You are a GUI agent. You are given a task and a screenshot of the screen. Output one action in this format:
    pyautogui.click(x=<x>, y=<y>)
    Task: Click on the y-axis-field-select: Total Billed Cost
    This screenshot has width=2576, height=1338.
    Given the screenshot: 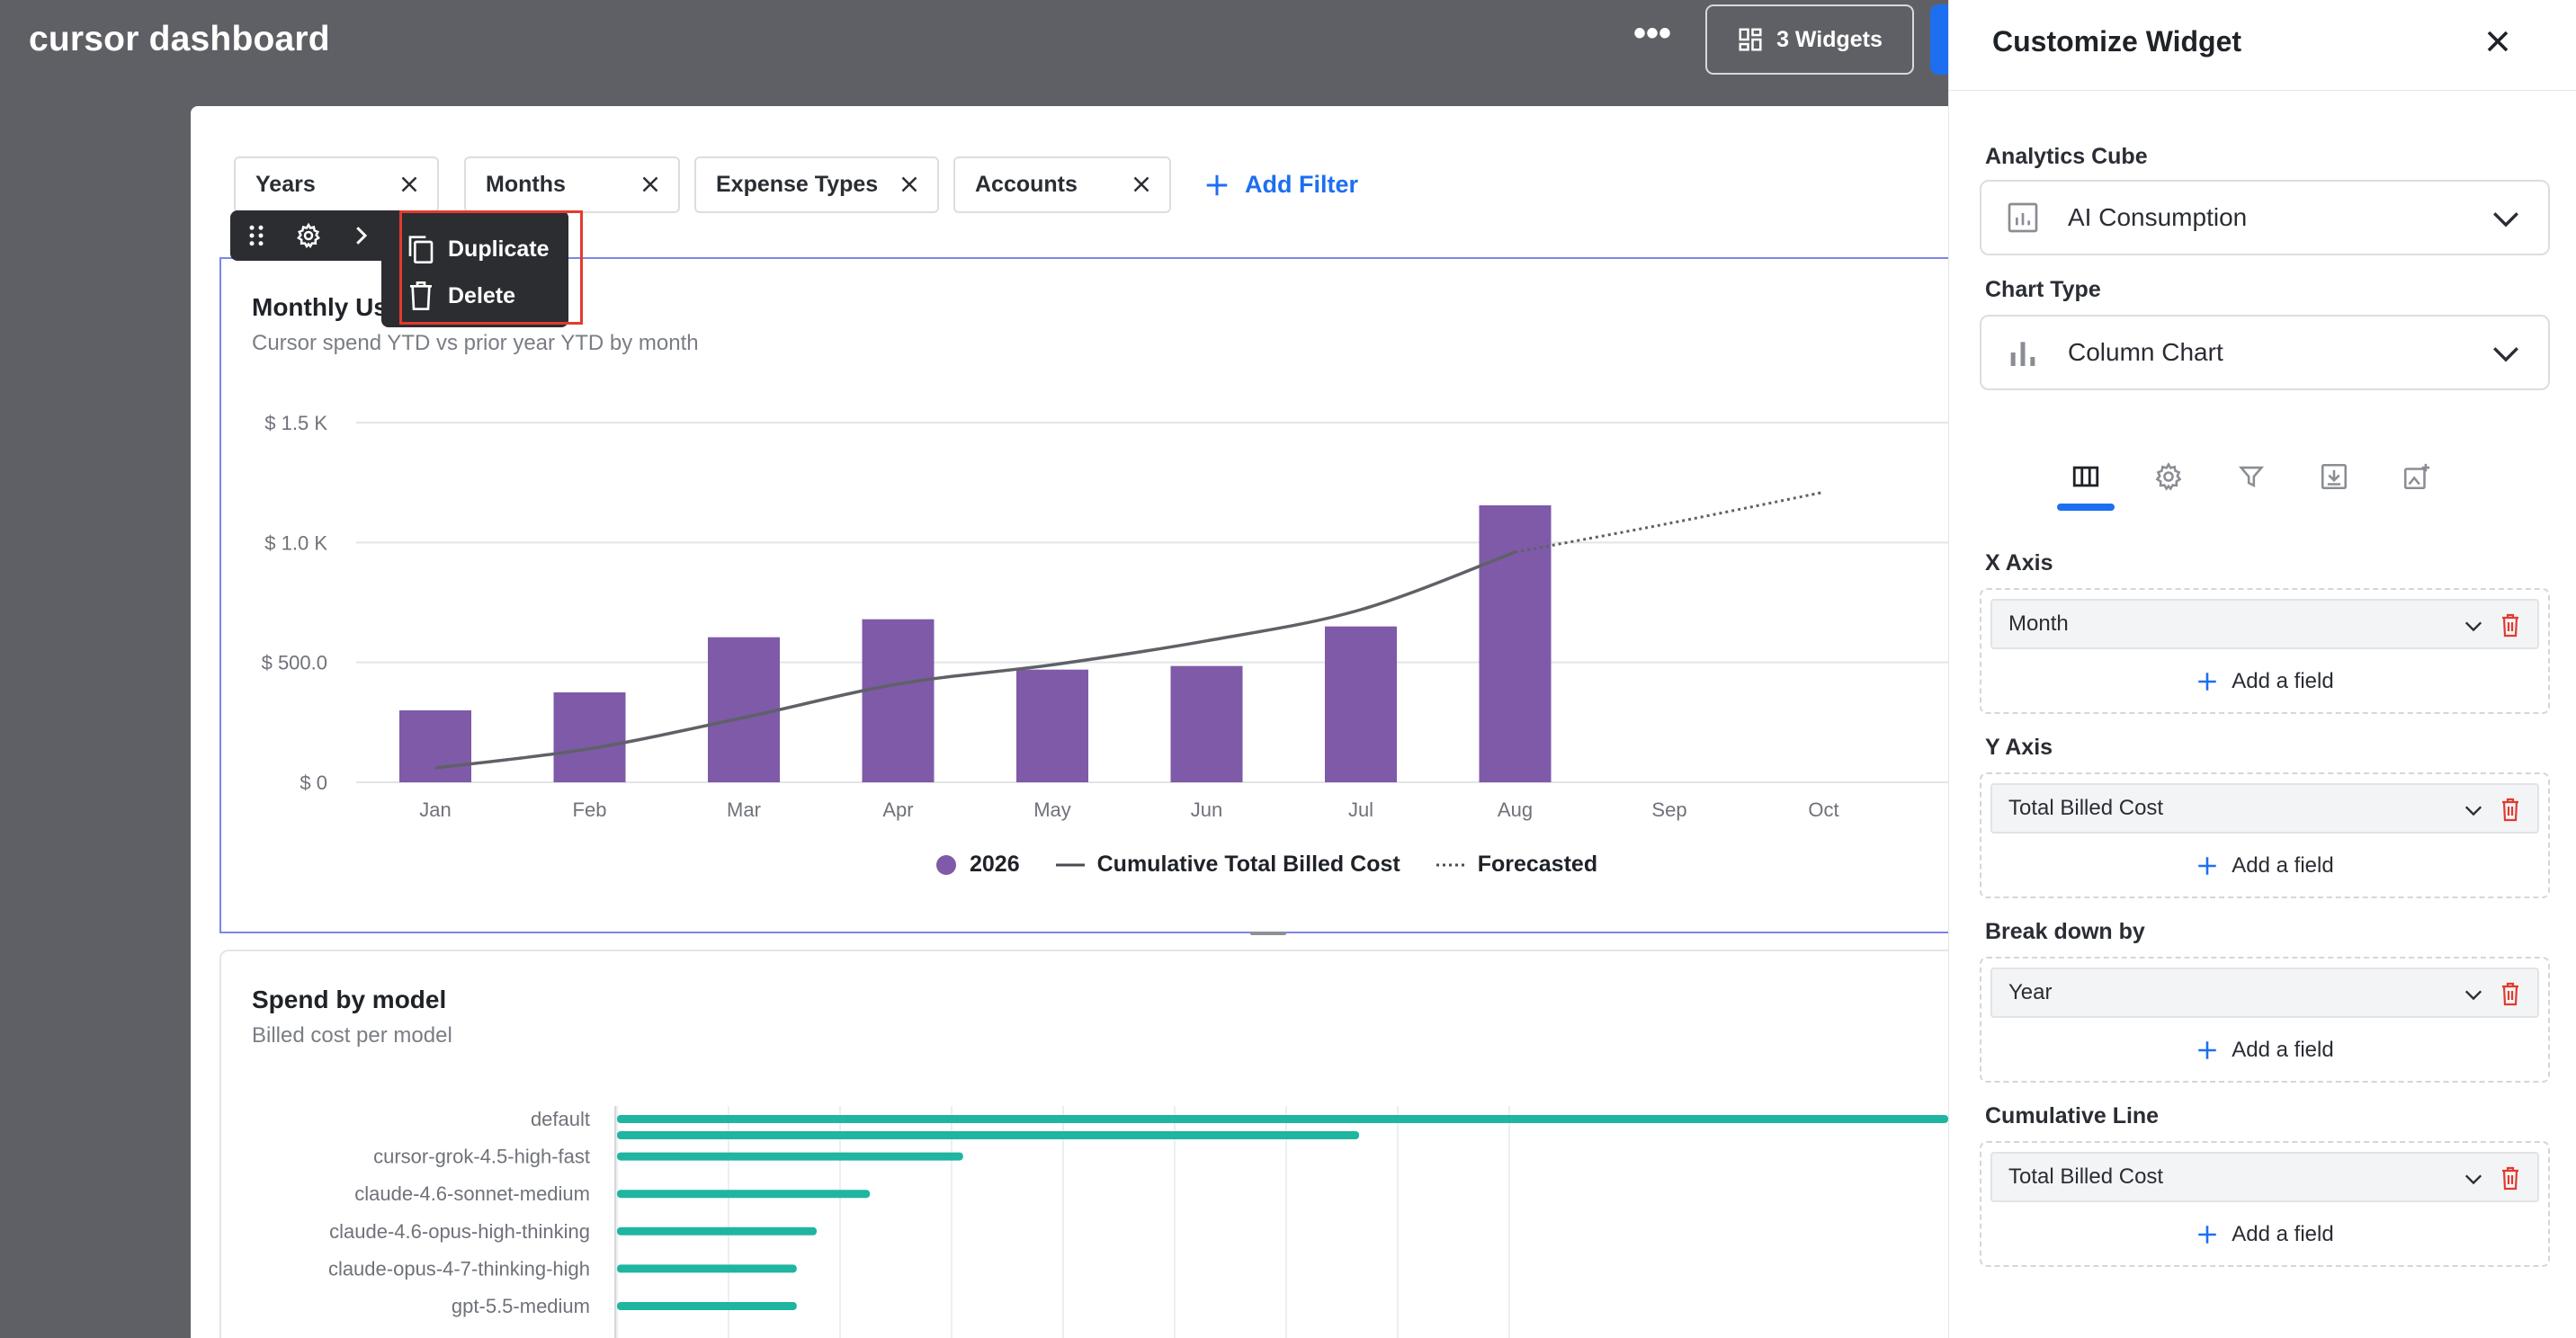 What is the action you would take?
    pyautogui.click(x=2264, y=809)
    